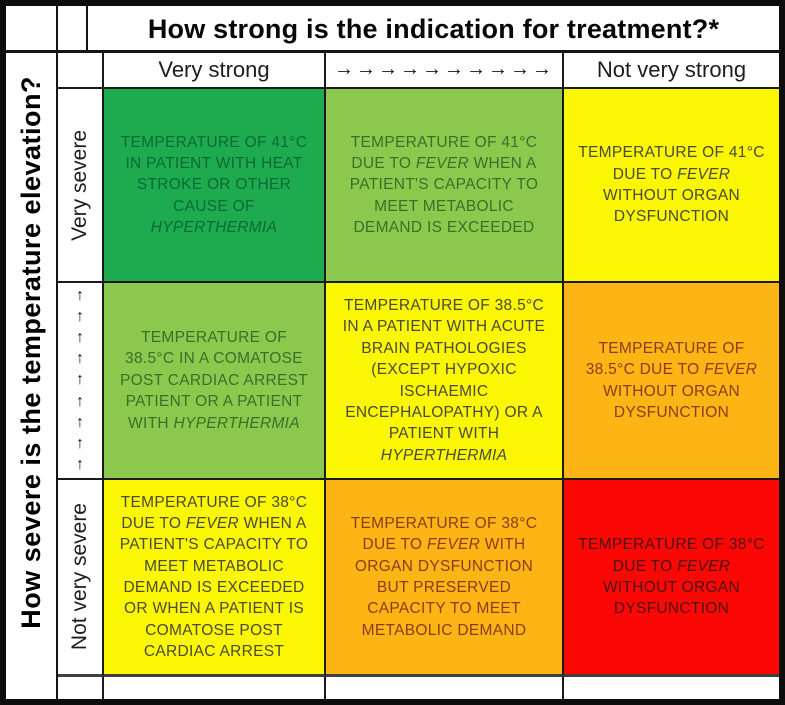 The image size is (785, 705). I want to click on column-header-very-strong: Very strong, so click(215, 70).